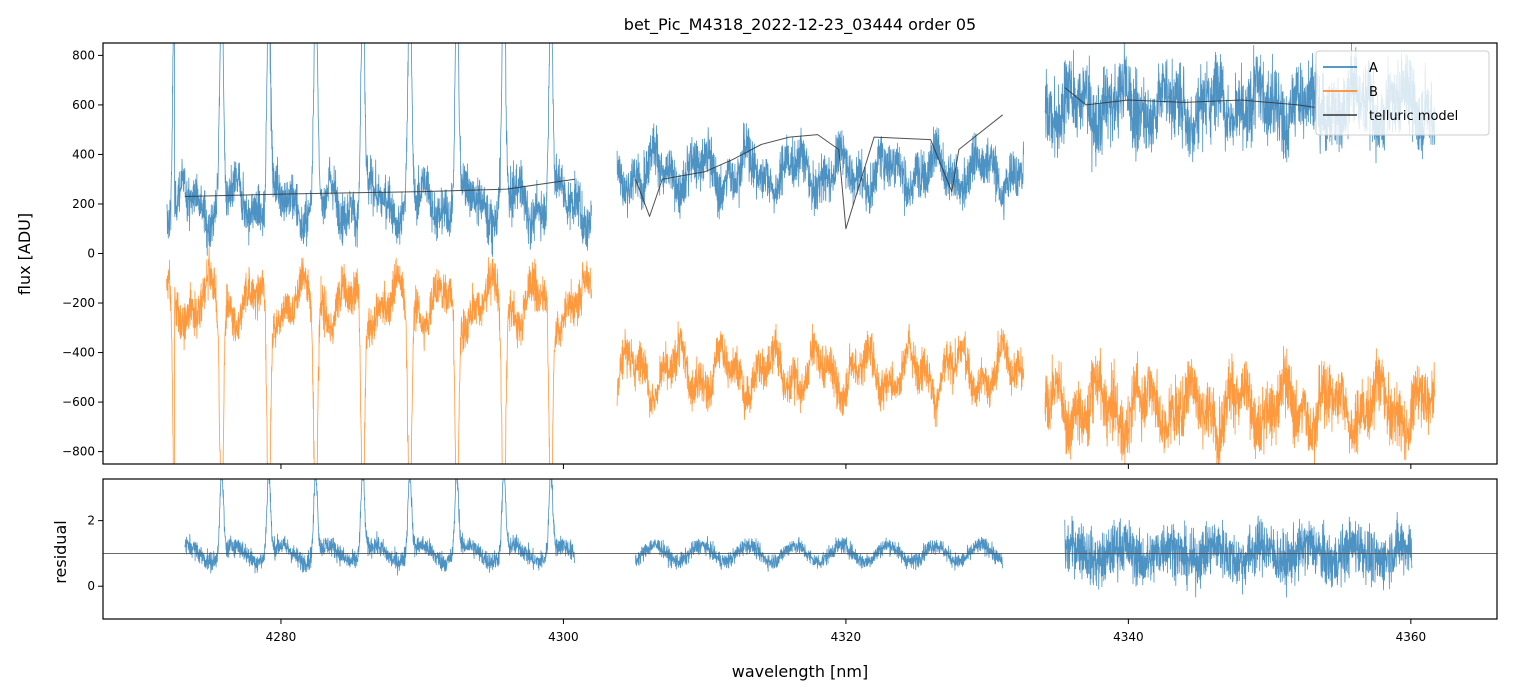 The image size is (1513, 700). Describe the element at coordinates (1402, 93) in the screenshot. I see `legend-box` at that location.